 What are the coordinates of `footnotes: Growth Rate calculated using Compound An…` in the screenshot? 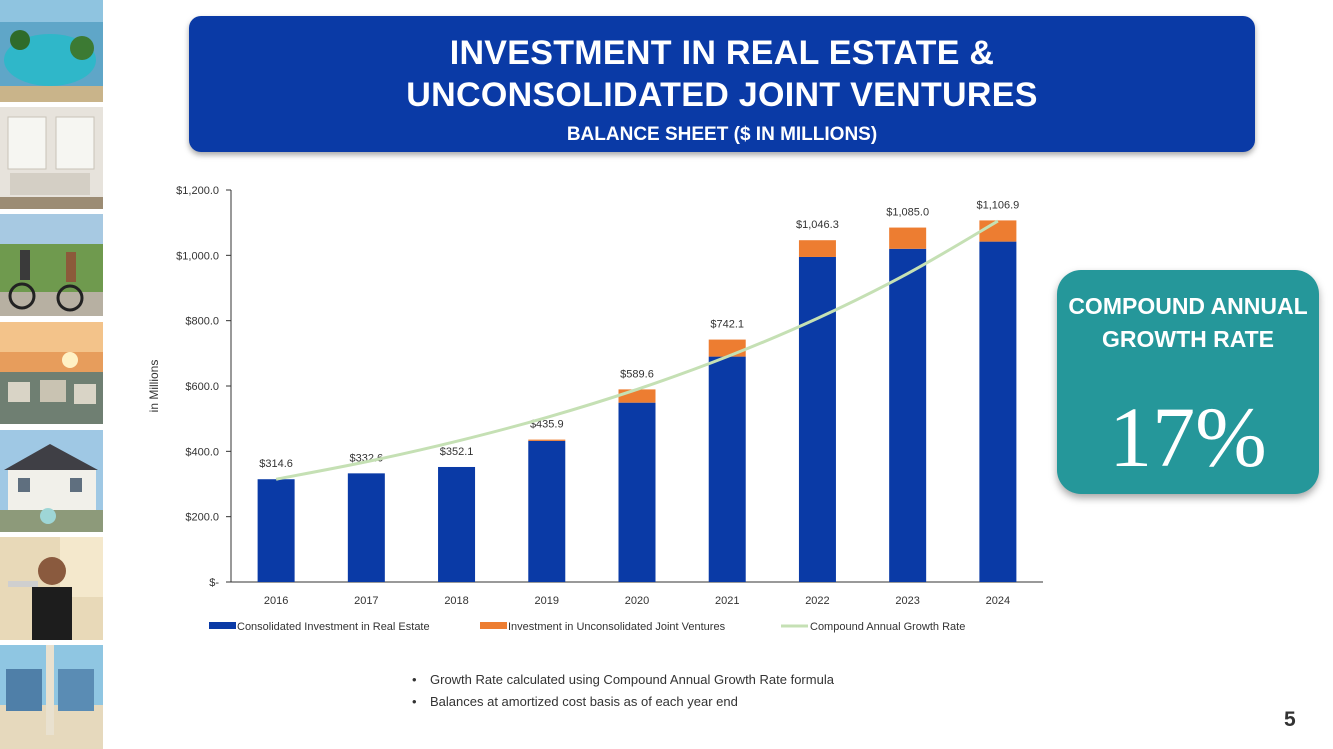 It's located at (622, 692).